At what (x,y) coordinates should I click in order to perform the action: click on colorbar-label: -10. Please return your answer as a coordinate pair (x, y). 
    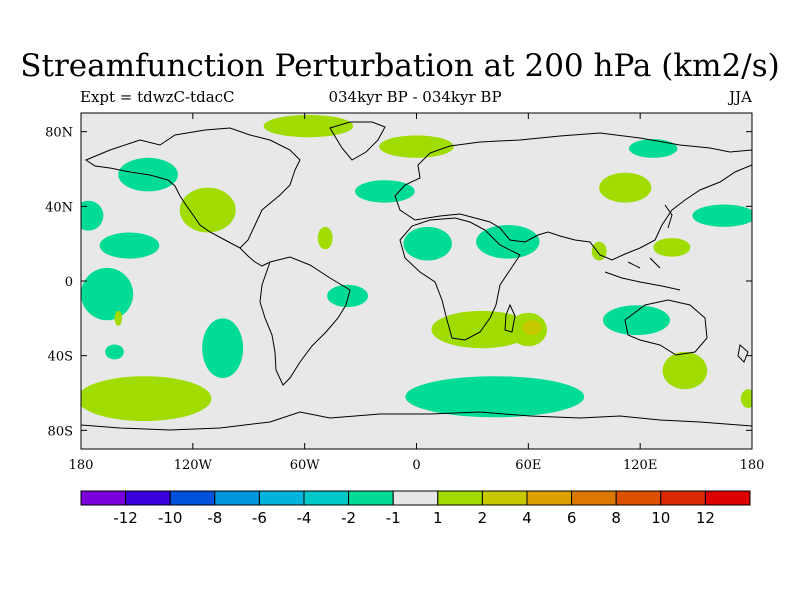
    Looking at the image, I should click on (170, 518).